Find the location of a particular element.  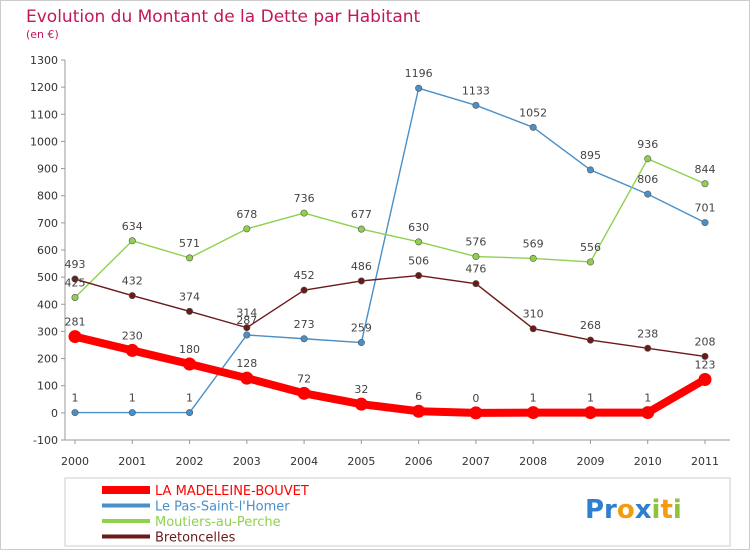

y-tick-label: 100 is located at coordinates (47, 386).